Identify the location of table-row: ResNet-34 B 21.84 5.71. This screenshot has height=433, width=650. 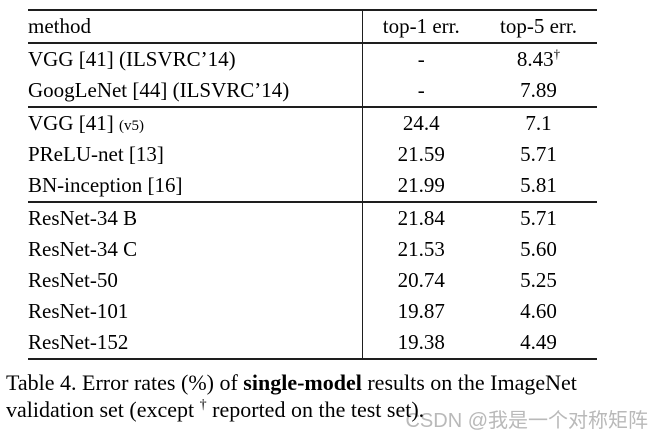
(312, 218).